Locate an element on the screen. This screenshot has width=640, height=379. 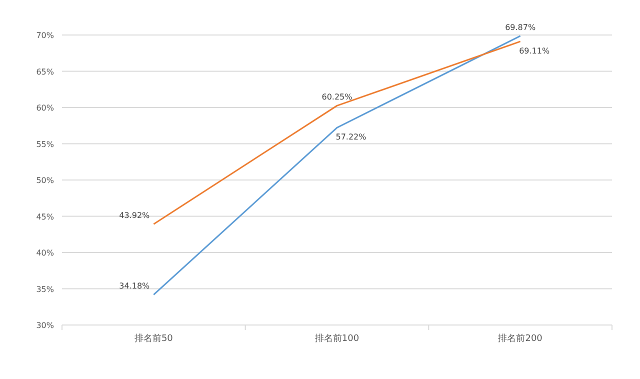
y-tick-label: 35% is located at coordinates (45, 289).